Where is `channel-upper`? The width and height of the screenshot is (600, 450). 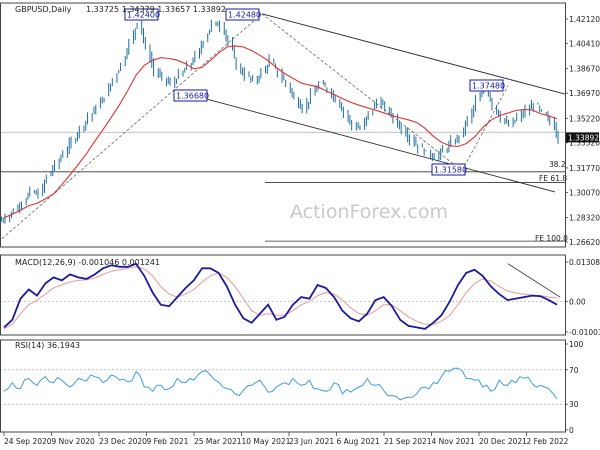
channel-upper is located at coordinates (413, 54).